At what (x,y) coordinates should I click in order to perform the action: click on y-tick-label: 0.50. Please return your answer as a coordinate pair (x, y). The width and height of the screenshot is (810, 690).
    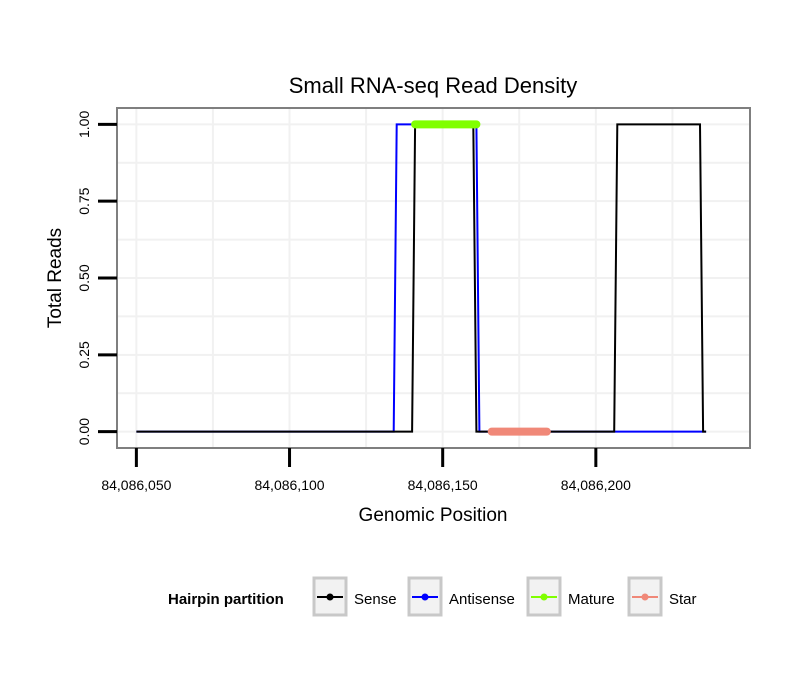
    Looking at the image, I should click on (84, 277).